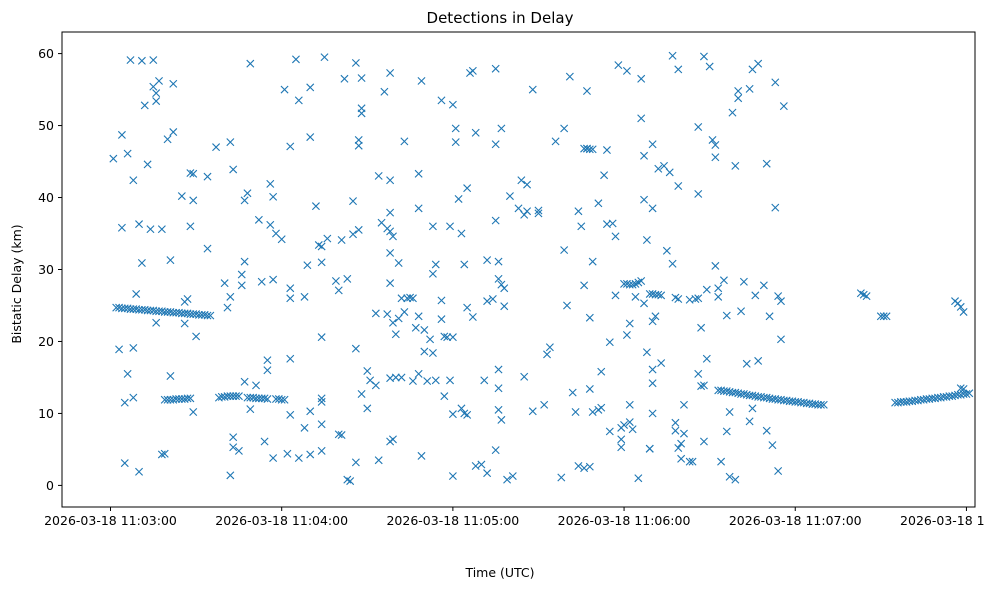  What do you see at coordinates (50, 485) in the screenshot?
I see `y-tick-label: 0` at bounding box center [50, 485].